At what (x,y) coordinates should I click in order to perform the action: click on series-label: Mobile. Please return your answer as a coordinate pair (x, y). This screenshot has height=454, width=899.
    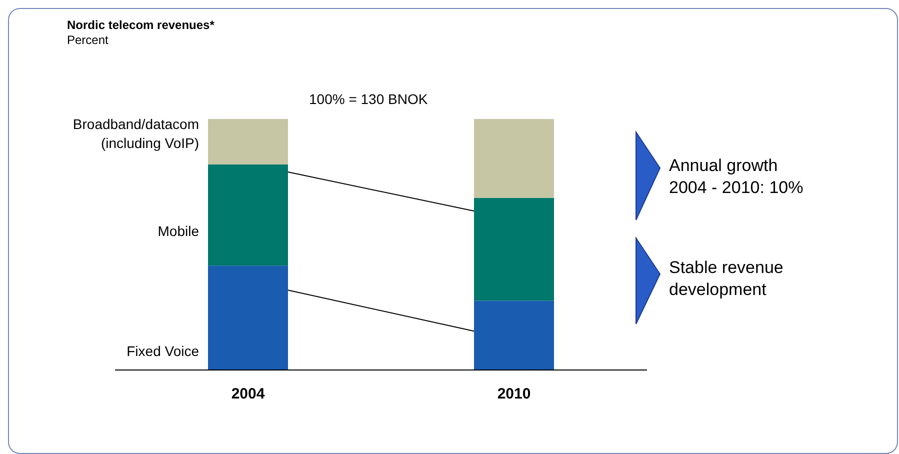
    Looking at the image, I should click on (178, 232).